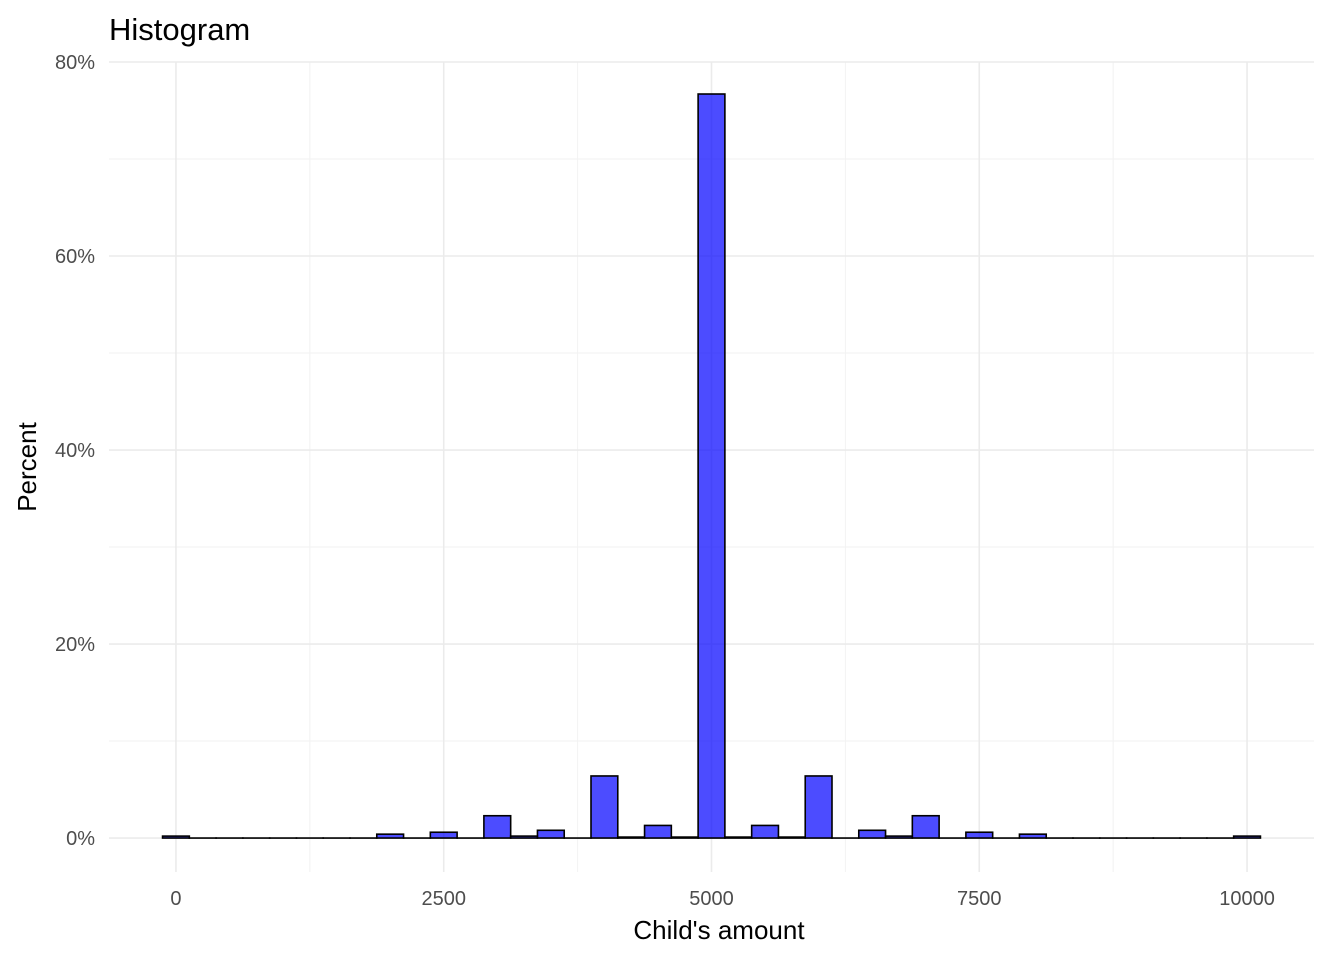 This screenshot has width=1344, height=960. I want to click on x-tick-label: 7500, so click(979, 899).